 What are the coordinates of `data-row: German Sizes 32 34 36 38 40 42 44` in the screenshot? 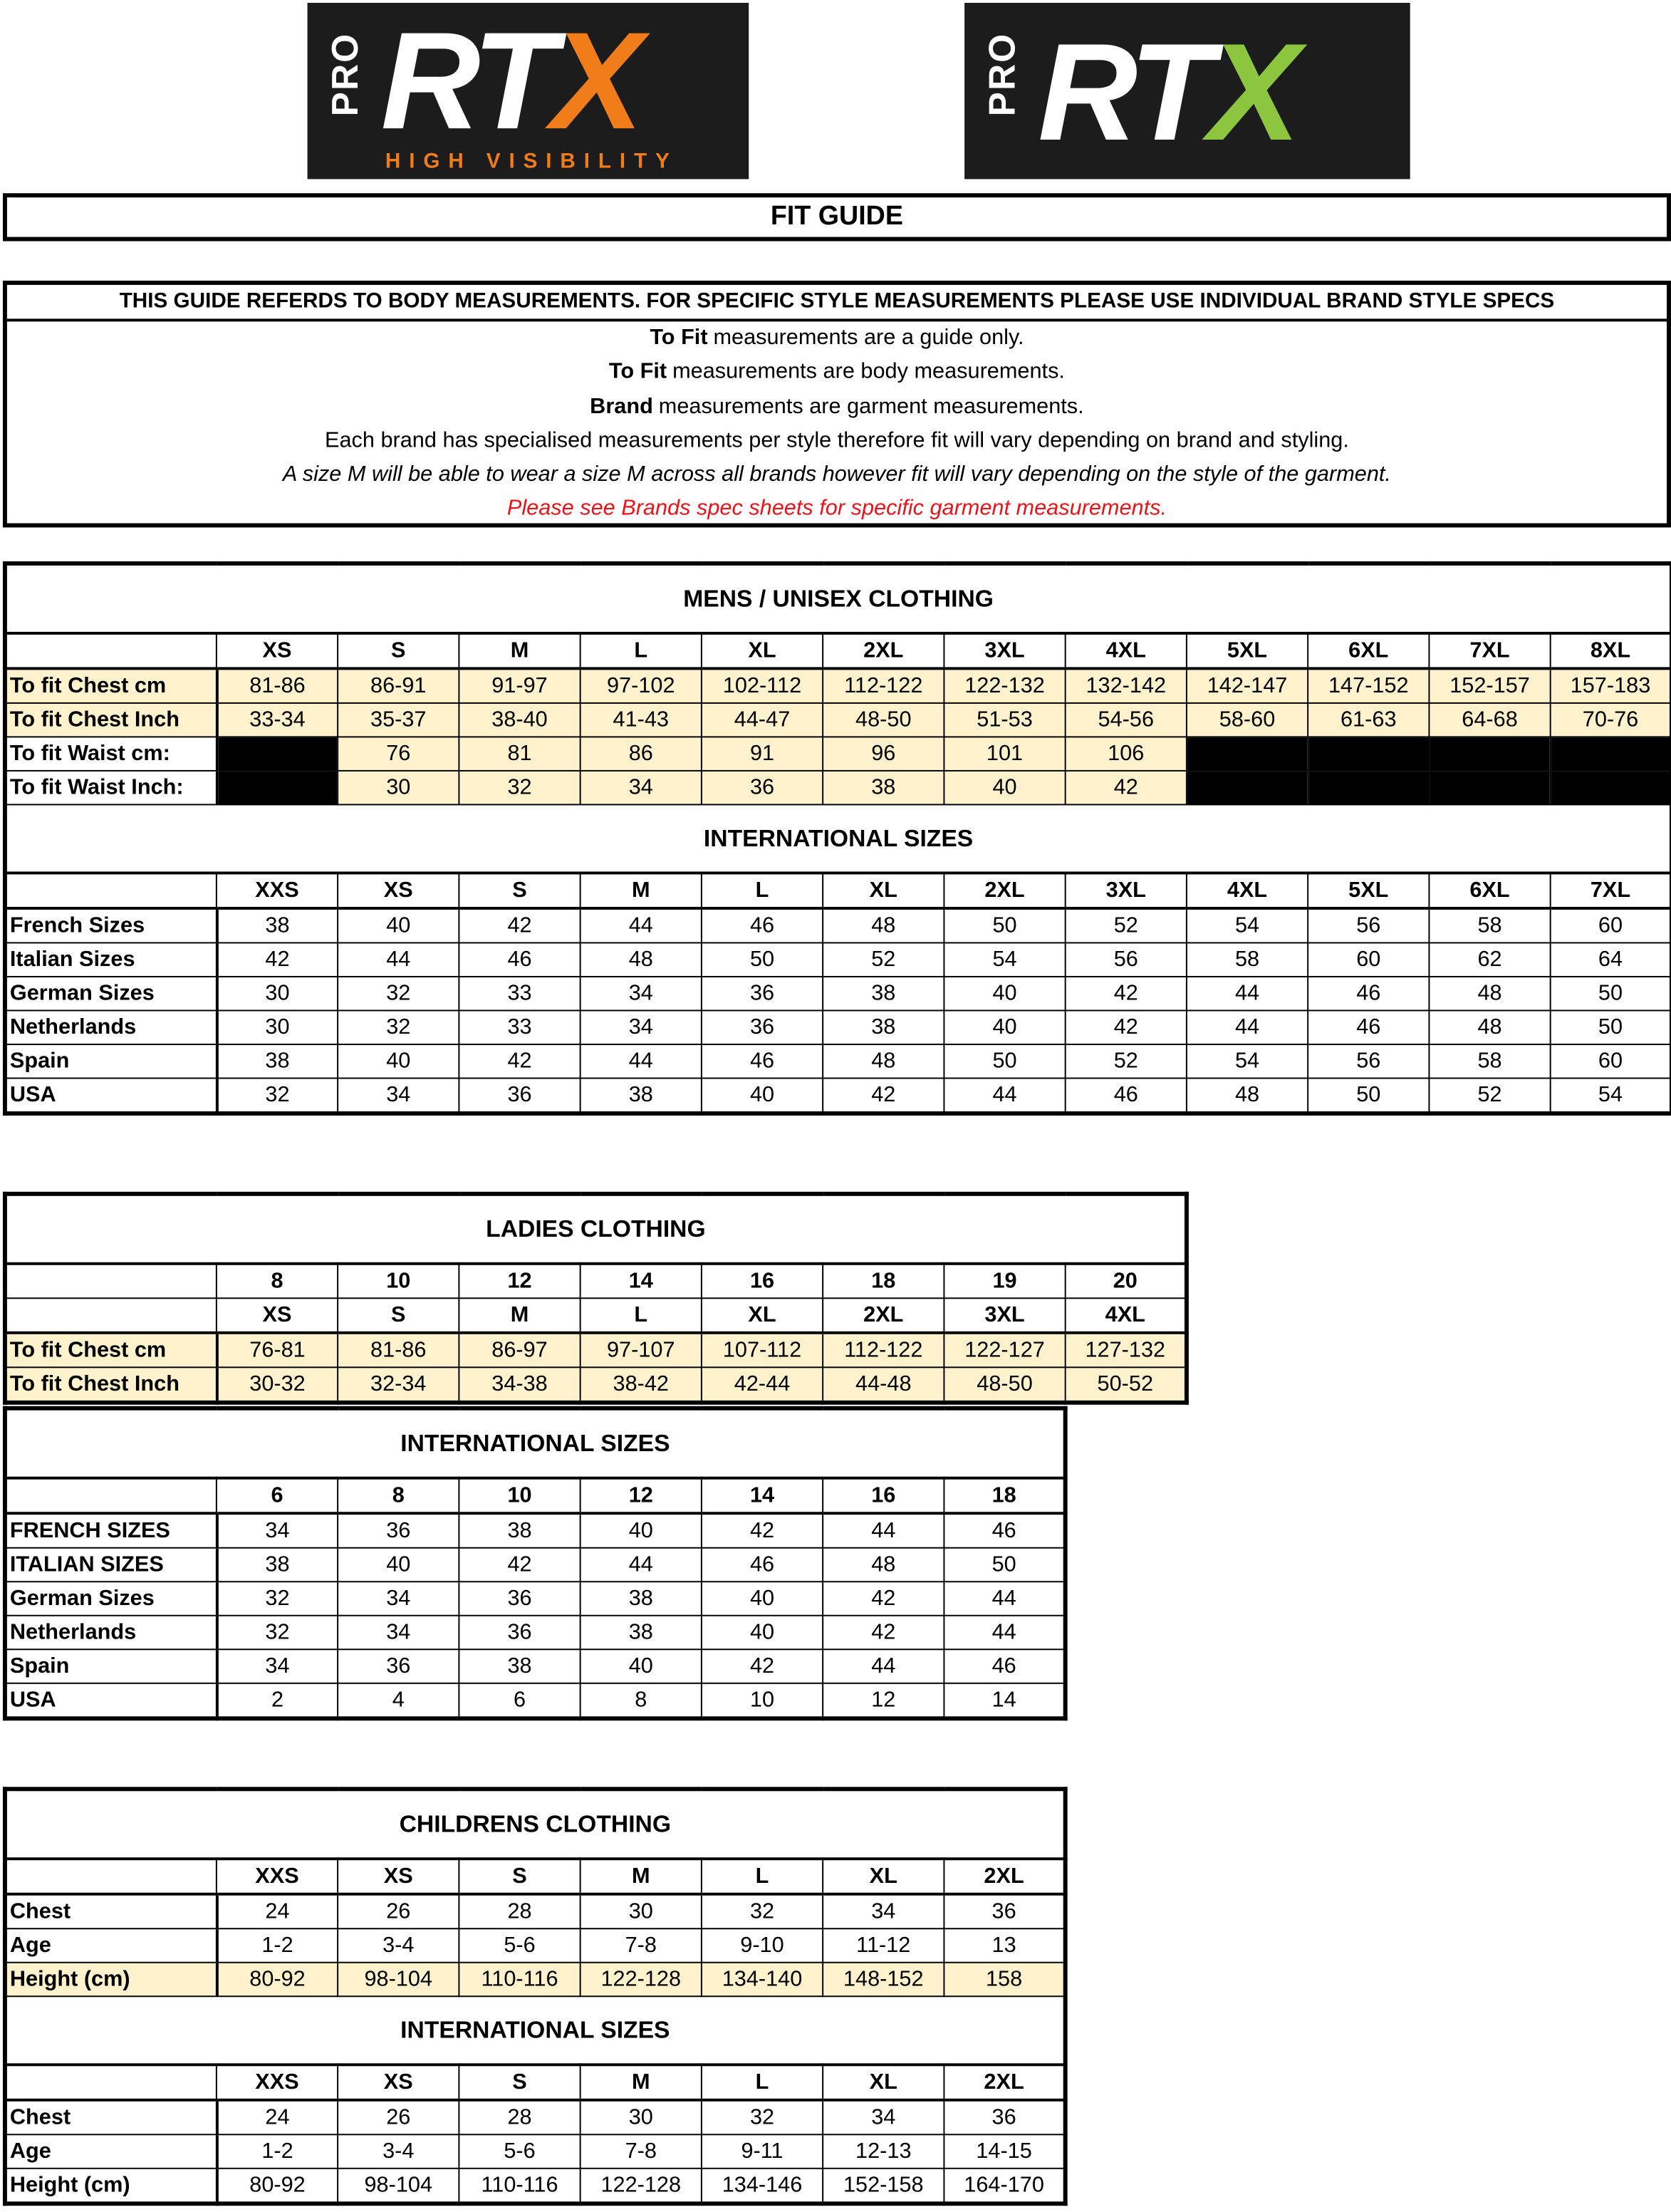 It's located at (535, 1598).